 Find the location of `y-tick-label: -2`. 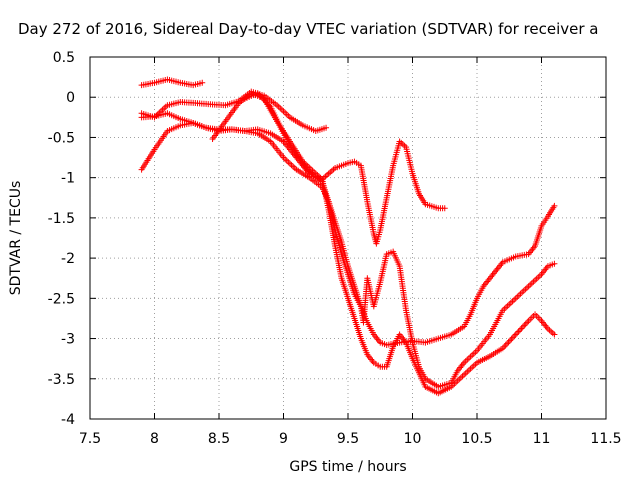

y-tick-label: -2 is located at coordinates (68, 259).